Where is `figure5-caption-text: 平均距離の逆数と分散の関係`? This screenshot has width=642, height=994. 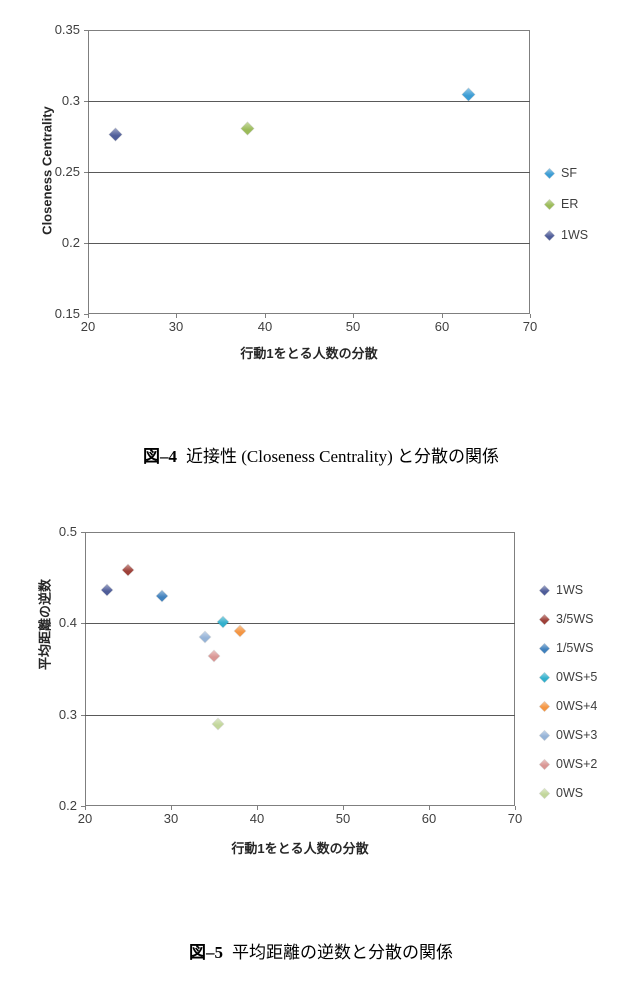 figure5-caption-text: 平均距離の逆数と分散の関係 is located at coordinates (342, 952).